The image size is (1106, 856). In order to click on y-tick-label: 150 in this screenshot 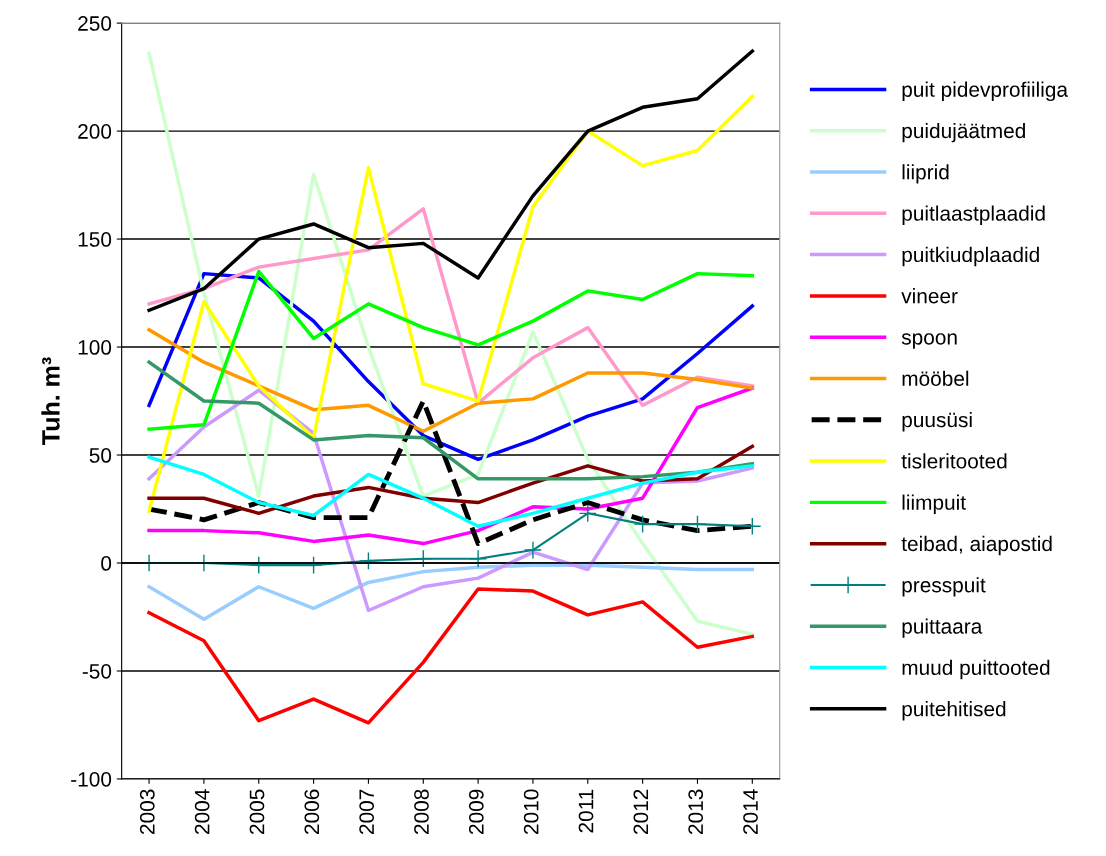, I will do `click(95, 239)`.